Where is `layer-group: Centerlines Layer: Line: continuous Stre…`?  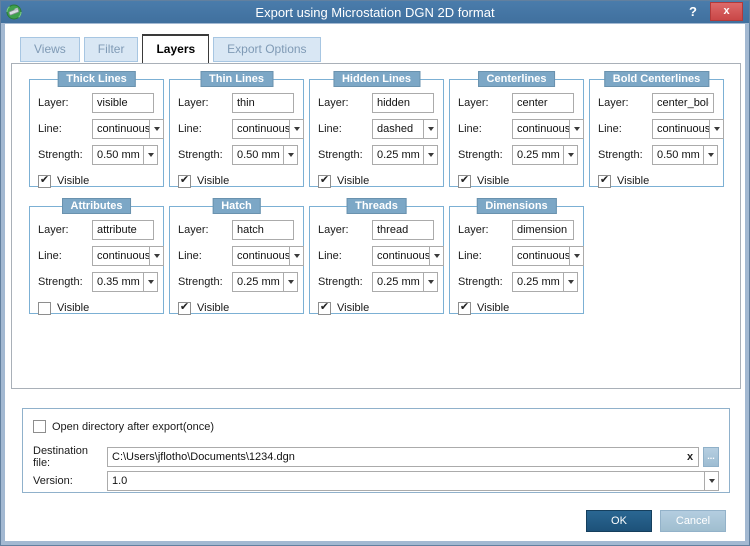
layer-group: Centerlines Layer: Line: continuous Stre… is located at coordinates (516, 129).